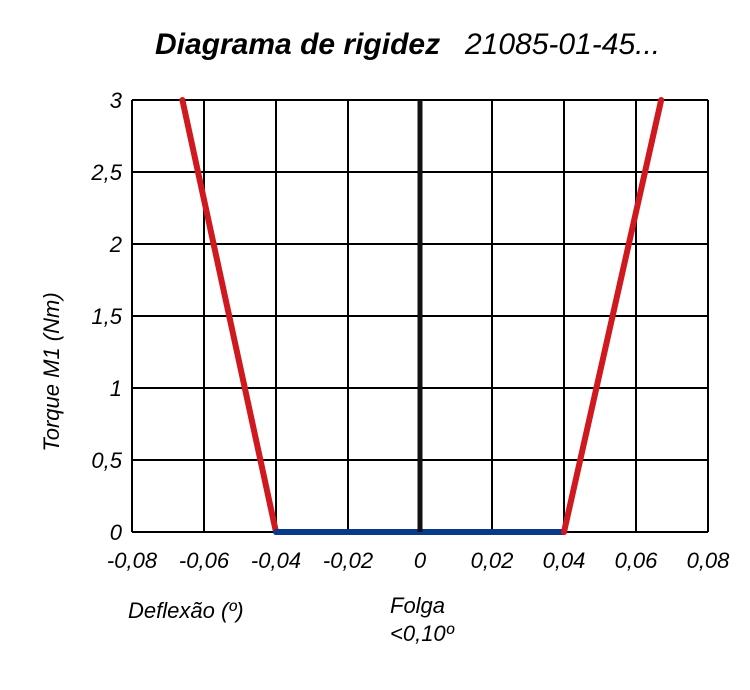 The image size is (750, 690). What do you see at coordinates (186, 610) in the screenshot?
I see `x-axis-label: Deflexão (º)` at bounding box center [186, 610].